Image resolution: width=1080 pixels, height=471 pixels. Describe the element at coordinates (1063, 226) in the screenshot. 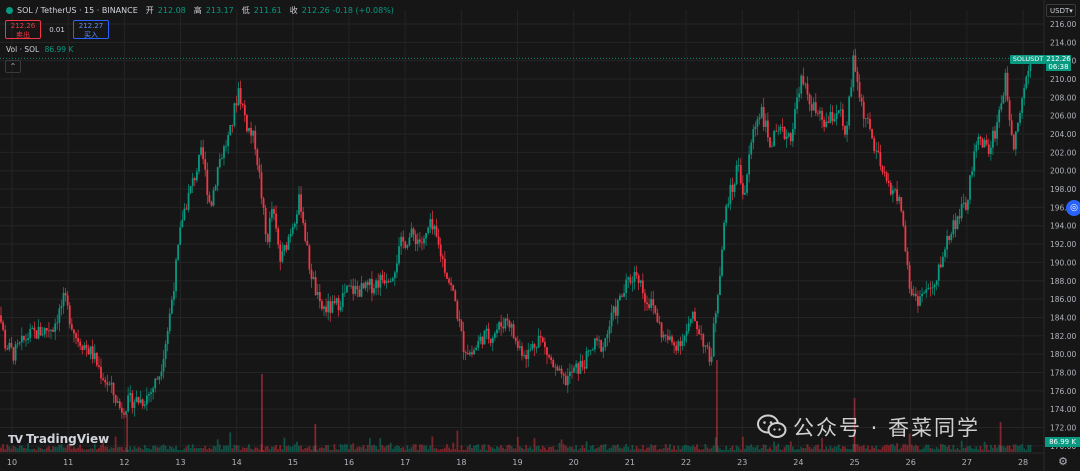

I see `y-tick-label: 194.00` at that location.